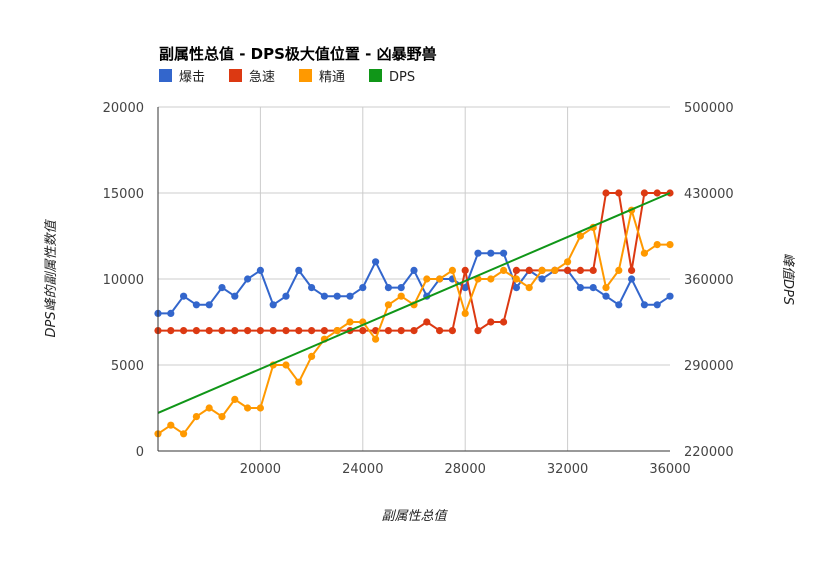 This screenshot has width=828, height=562. Describe the element at coordinates (709, 108) in the screenshot. I see `y-right-tick-label: 500000` at that location.